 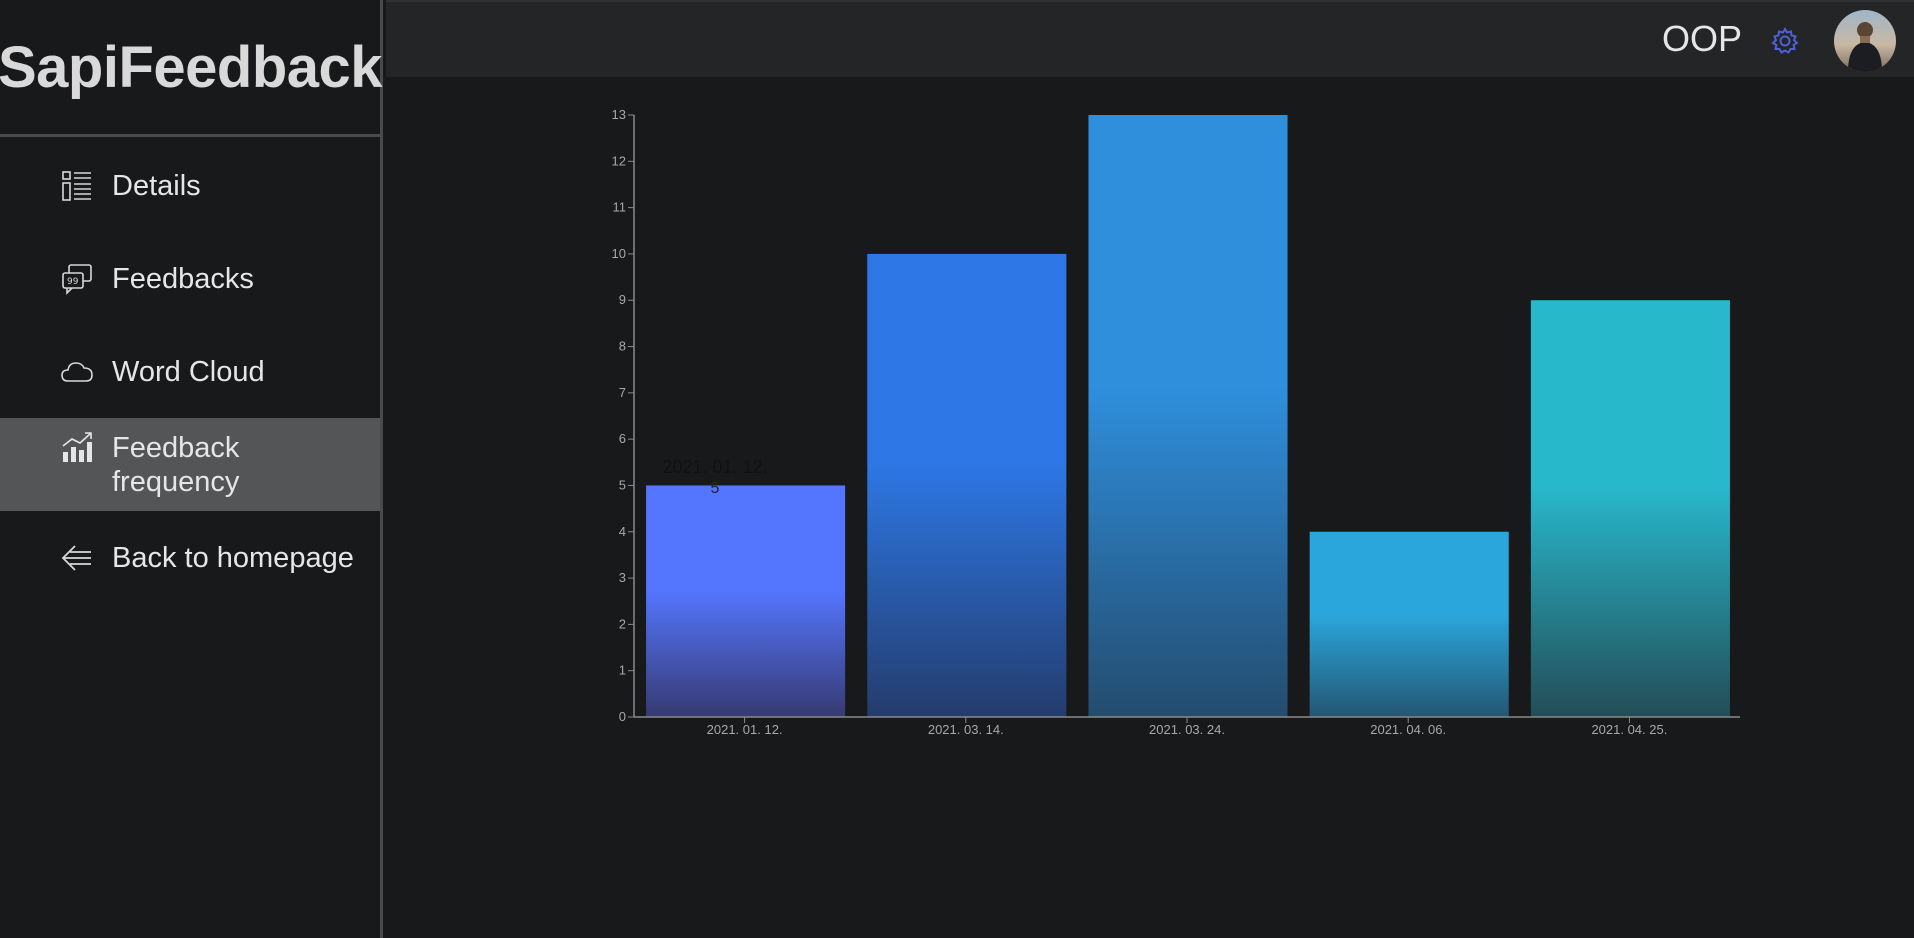 What do you see at coordinates (622, 670) in the screenshot?
I see `y-tick-label: 1` at bounding box center [622, 670].